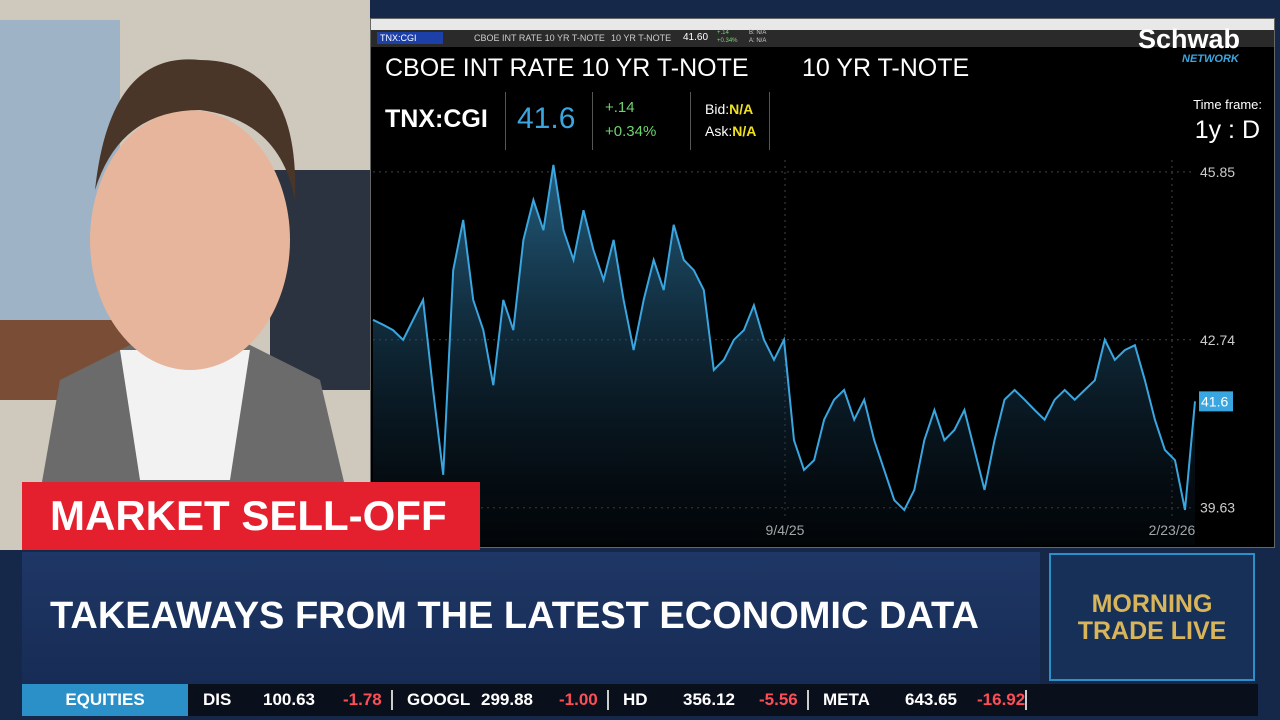  I want to click on title-bar, so click(822, 24).